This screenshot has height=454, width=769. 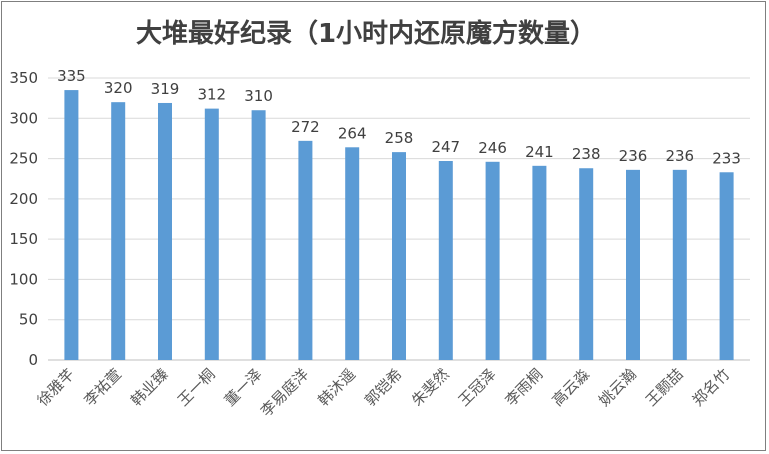 What do you see at coordinates (305, 127) in the screenshot?
I see `data-label: 272` at bounding box center [305, 127].